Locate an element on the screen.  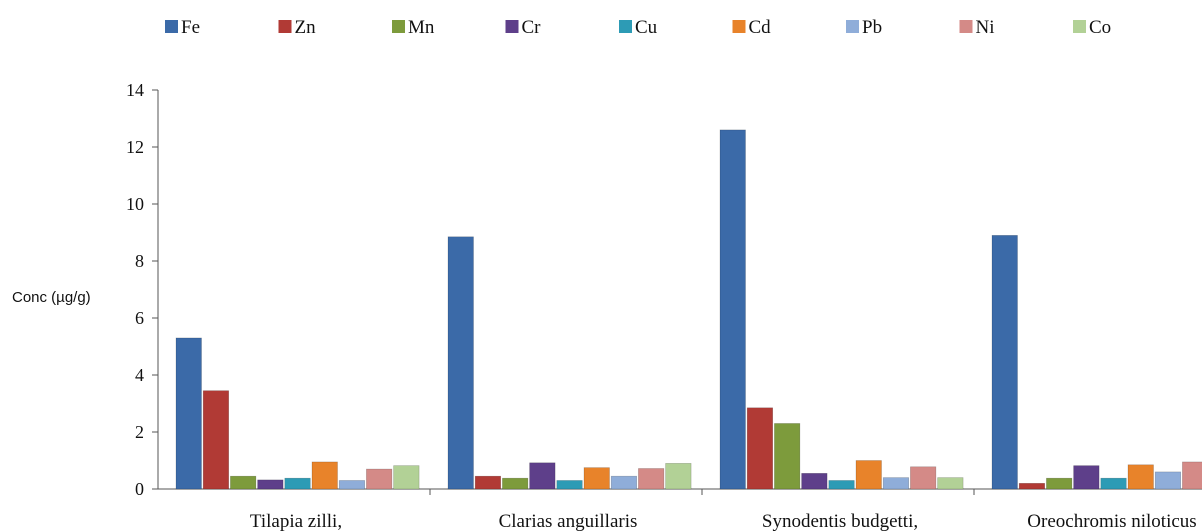
y-axis-label: Conc (µg/g) is located at coordinates (51, 297).